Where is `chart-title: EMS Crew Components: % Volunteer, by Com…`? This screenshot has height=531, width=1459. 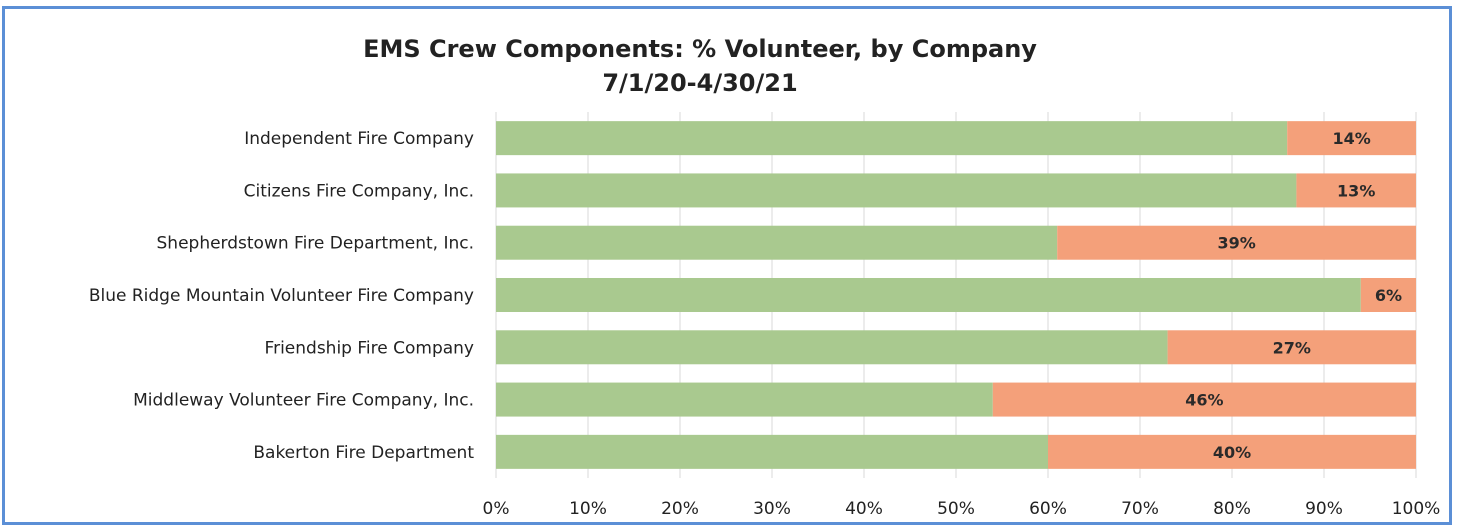 chart-title: EMS Crew Components: % Volunteer, by Com… is located at coordinates (700, 66).